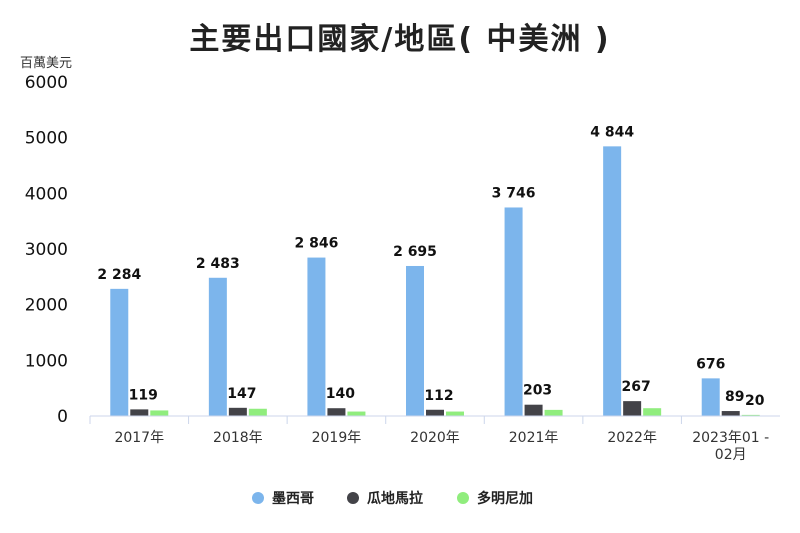 Image resolution: width=800 pixels, height=533 pixels. I want to click on y-tick-label: 2000, so click(46, 306).